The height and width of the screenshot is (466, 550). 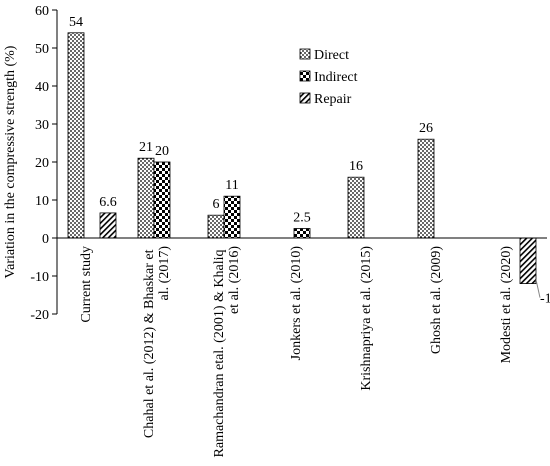 I want to click on x-tick-label: Current study, so click(x=86, y=284).